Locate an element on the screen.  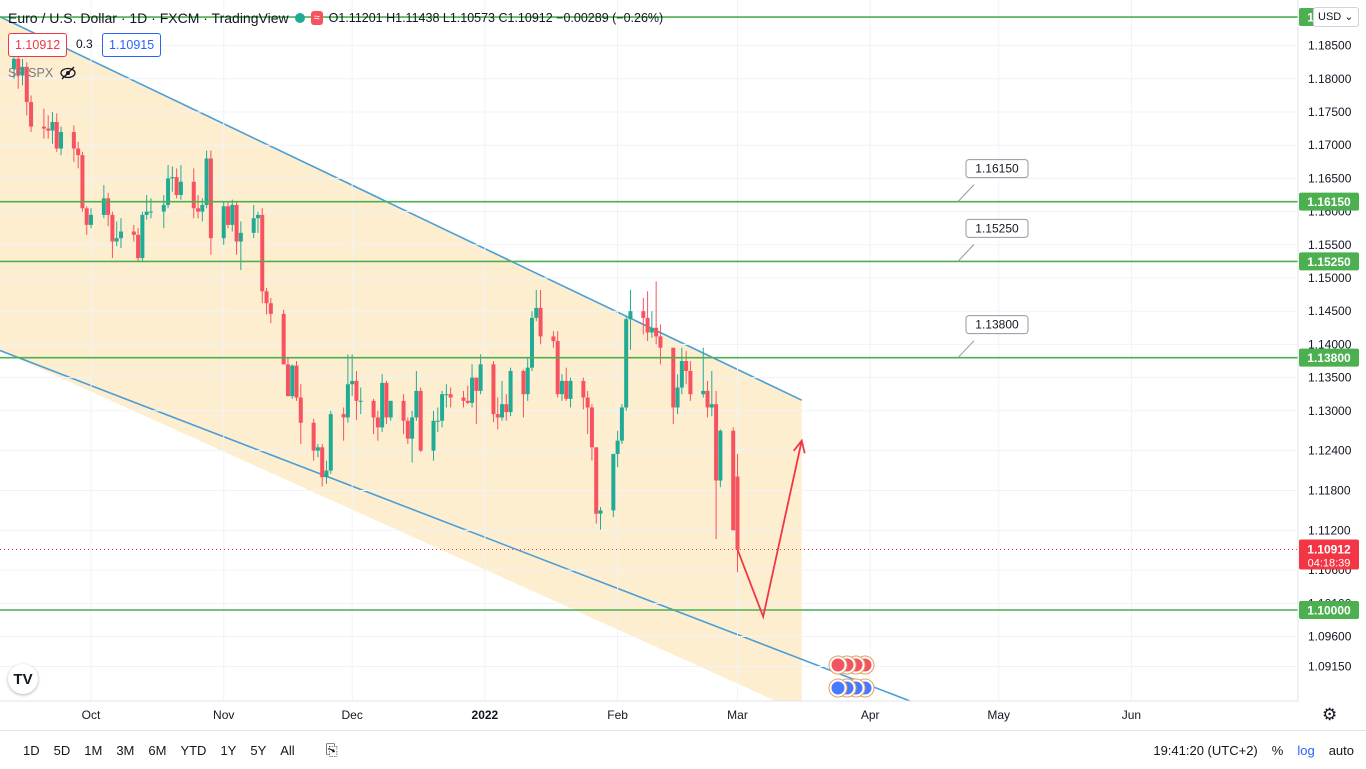
calendar-range-icon: ⎘ is located at coordinates (331, 750).